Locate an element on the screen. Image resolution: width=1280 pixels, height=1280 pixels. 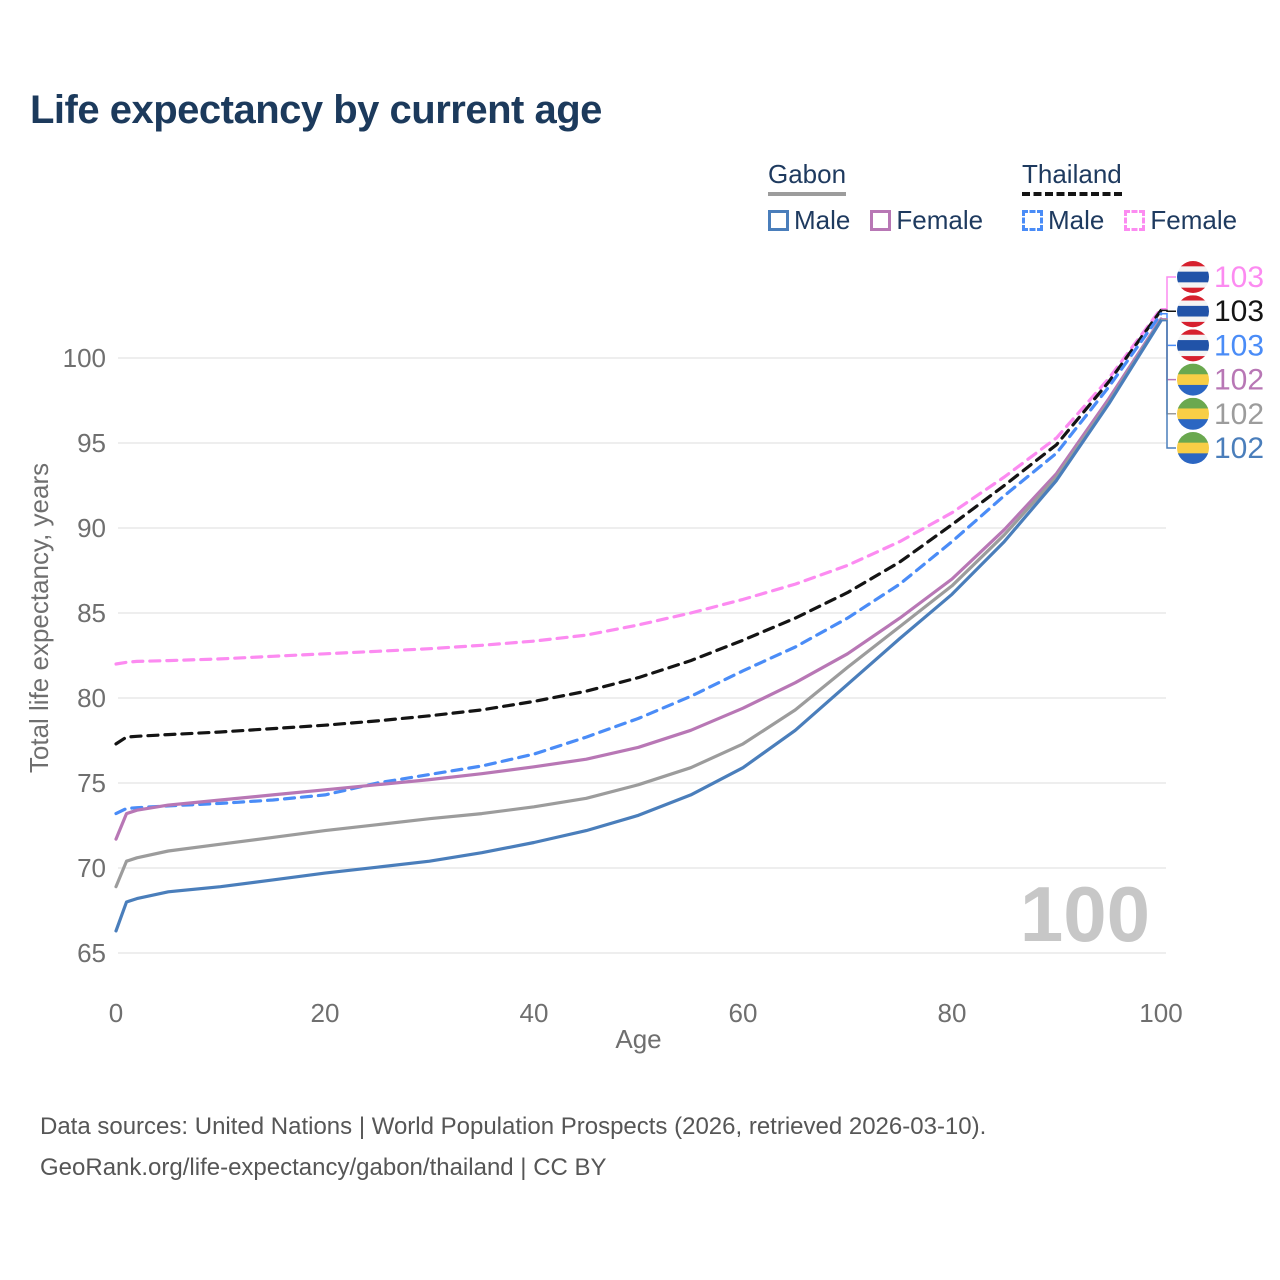
end-value-label-thailand-female: 103 is located at coordinates (1239, 277).